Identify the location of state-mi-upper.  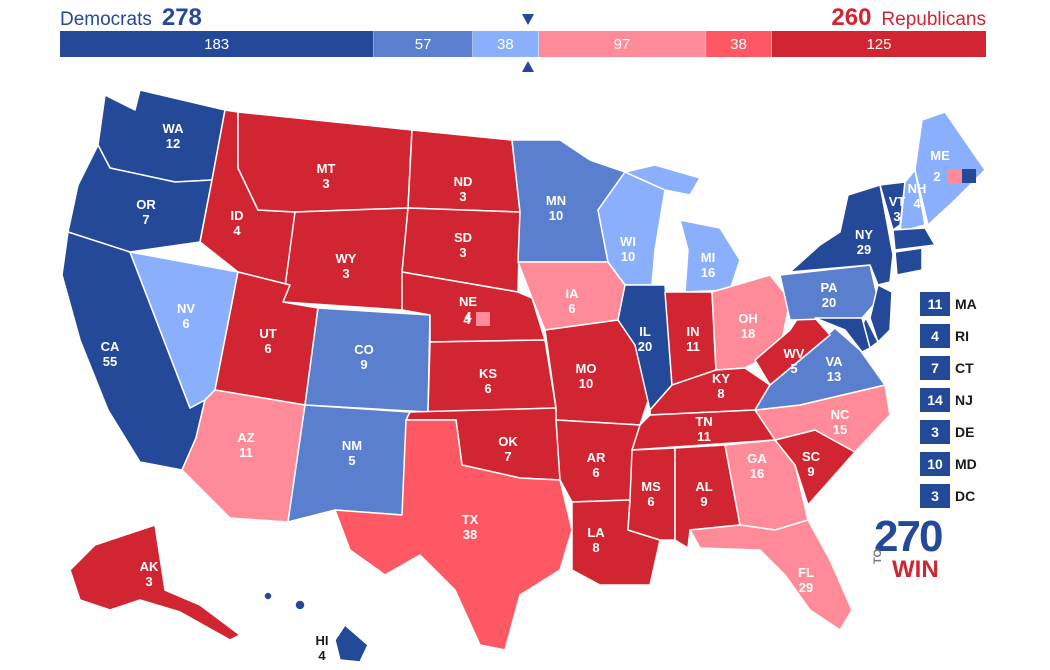
(662, 180).